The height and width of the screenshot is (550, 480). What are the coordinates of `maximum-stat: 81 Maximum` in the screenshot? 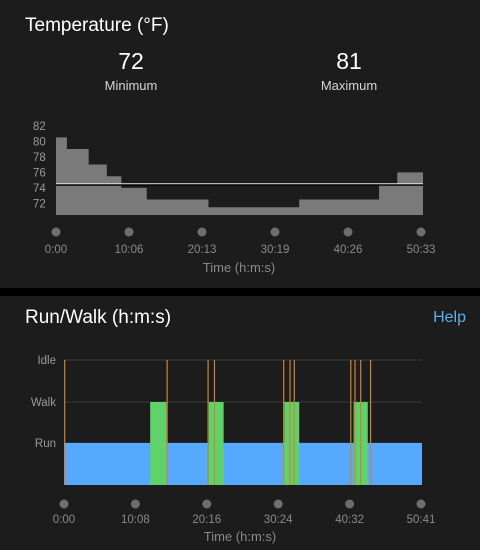 It's located at (349, 70).